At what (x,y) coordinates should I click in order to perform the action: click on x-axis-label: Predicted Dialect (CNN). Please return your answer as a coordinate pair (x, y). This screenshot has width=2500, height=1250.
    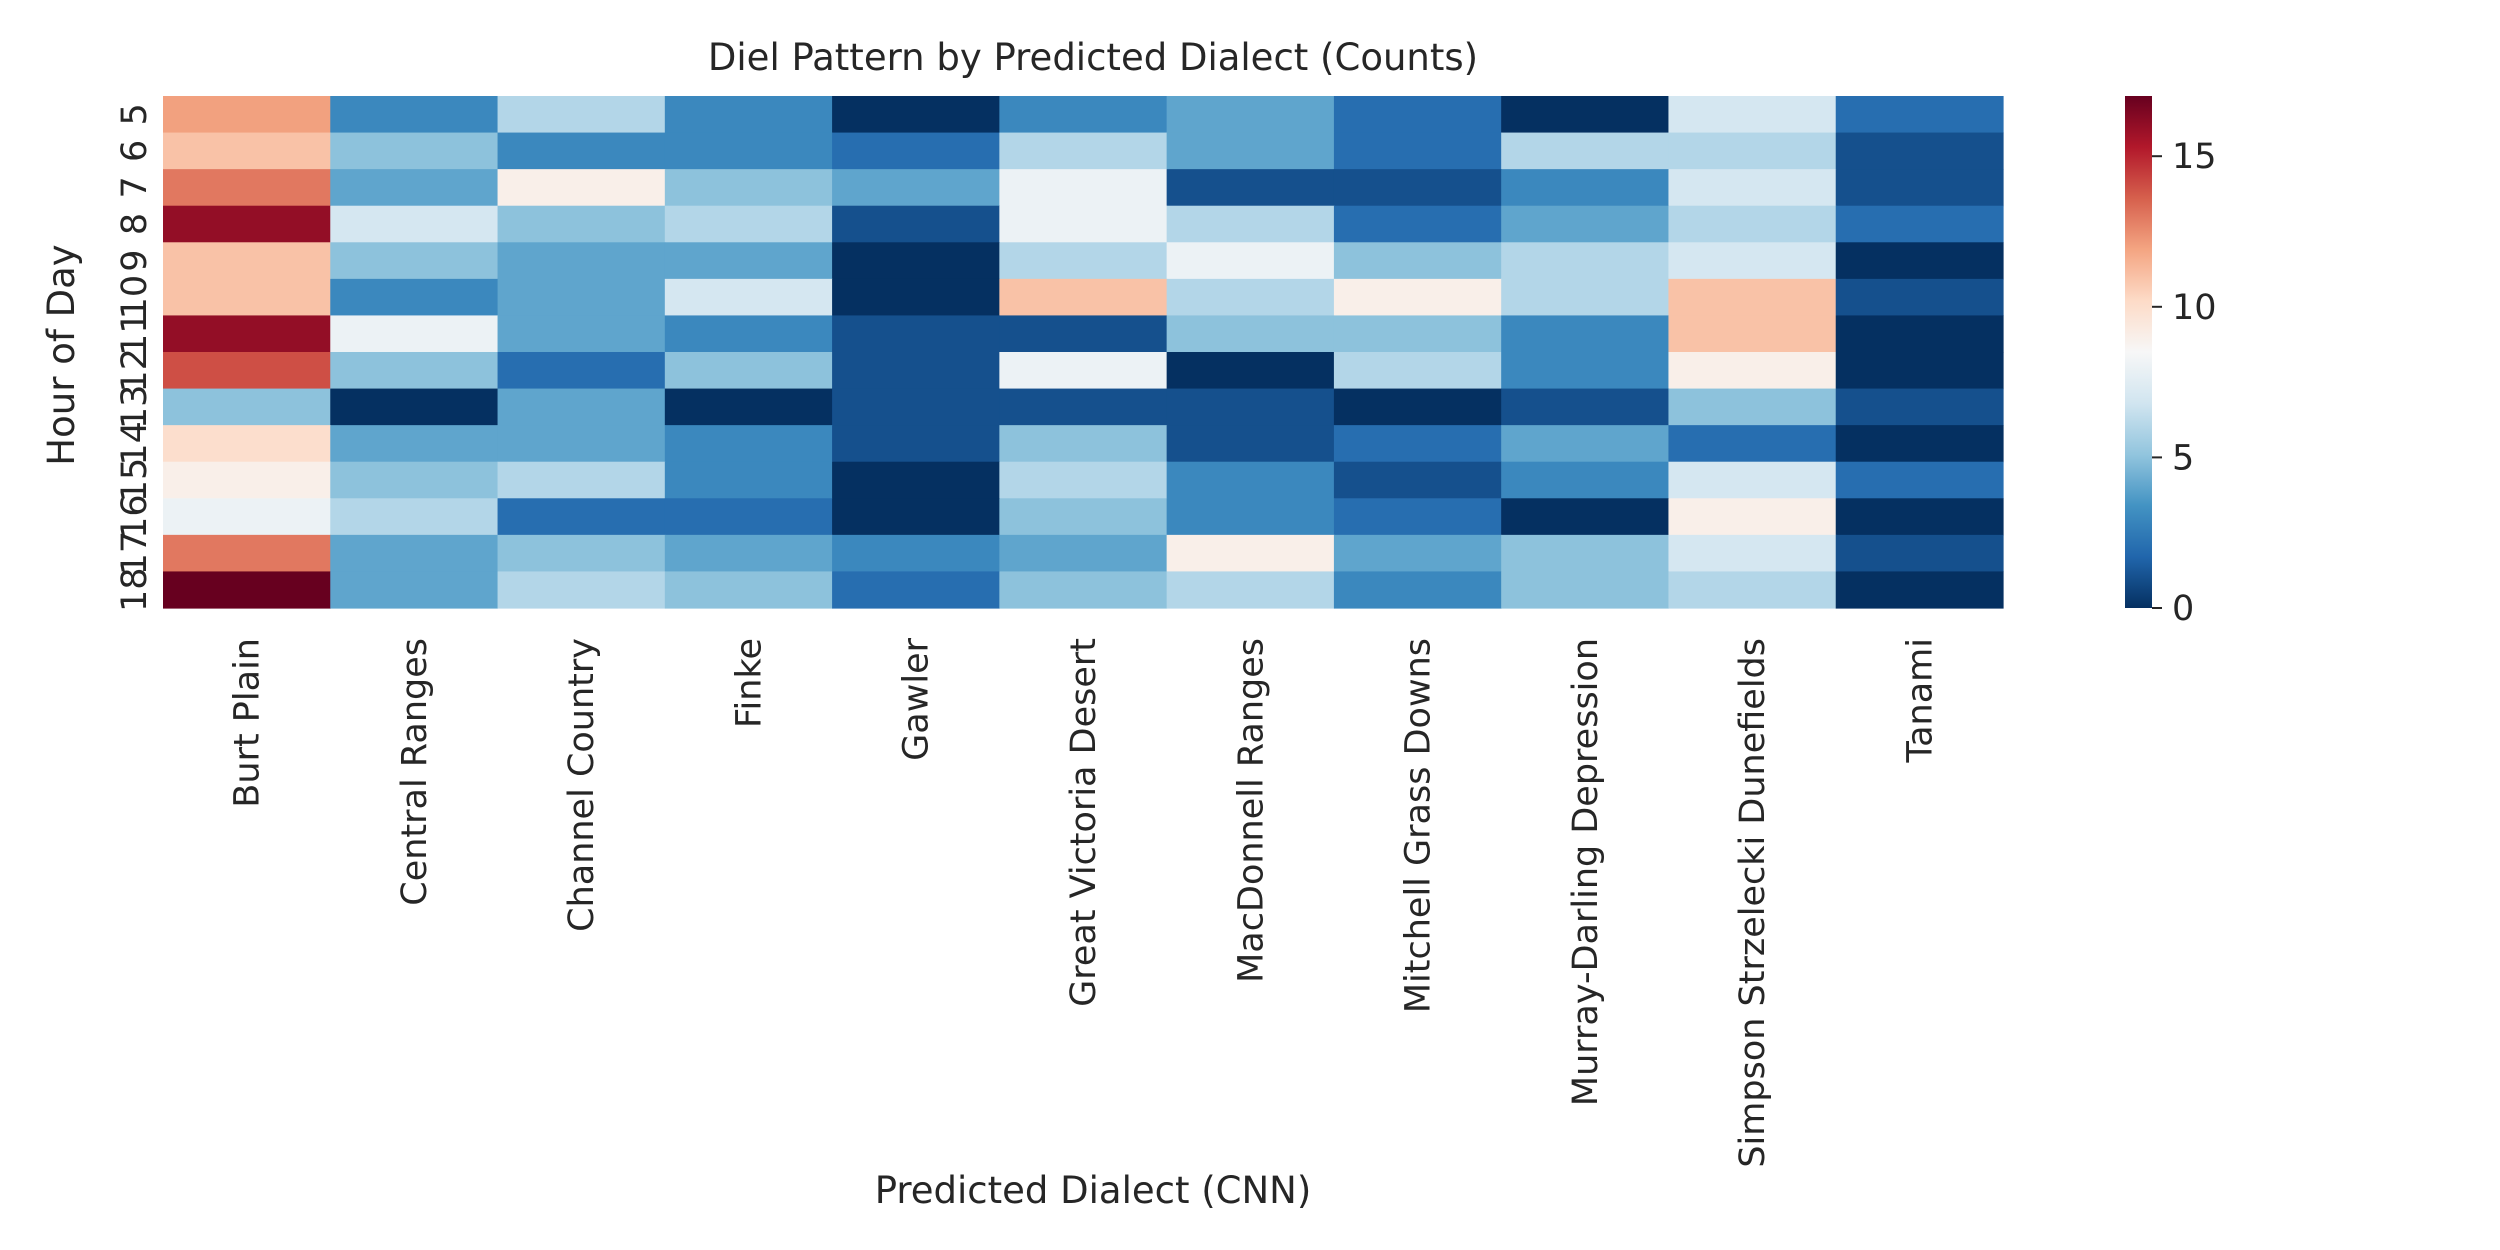
    Looking at the image, I should click on (1093, 1190).